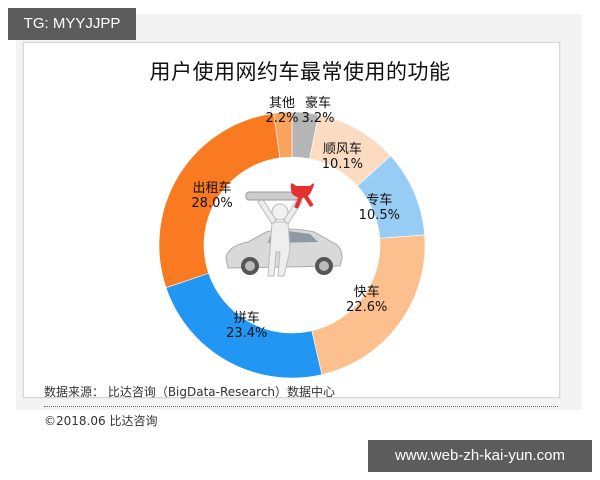 This screenshot has width=600, height=480. I want to click on slice-percent: 10.1%, so click(342, 164).